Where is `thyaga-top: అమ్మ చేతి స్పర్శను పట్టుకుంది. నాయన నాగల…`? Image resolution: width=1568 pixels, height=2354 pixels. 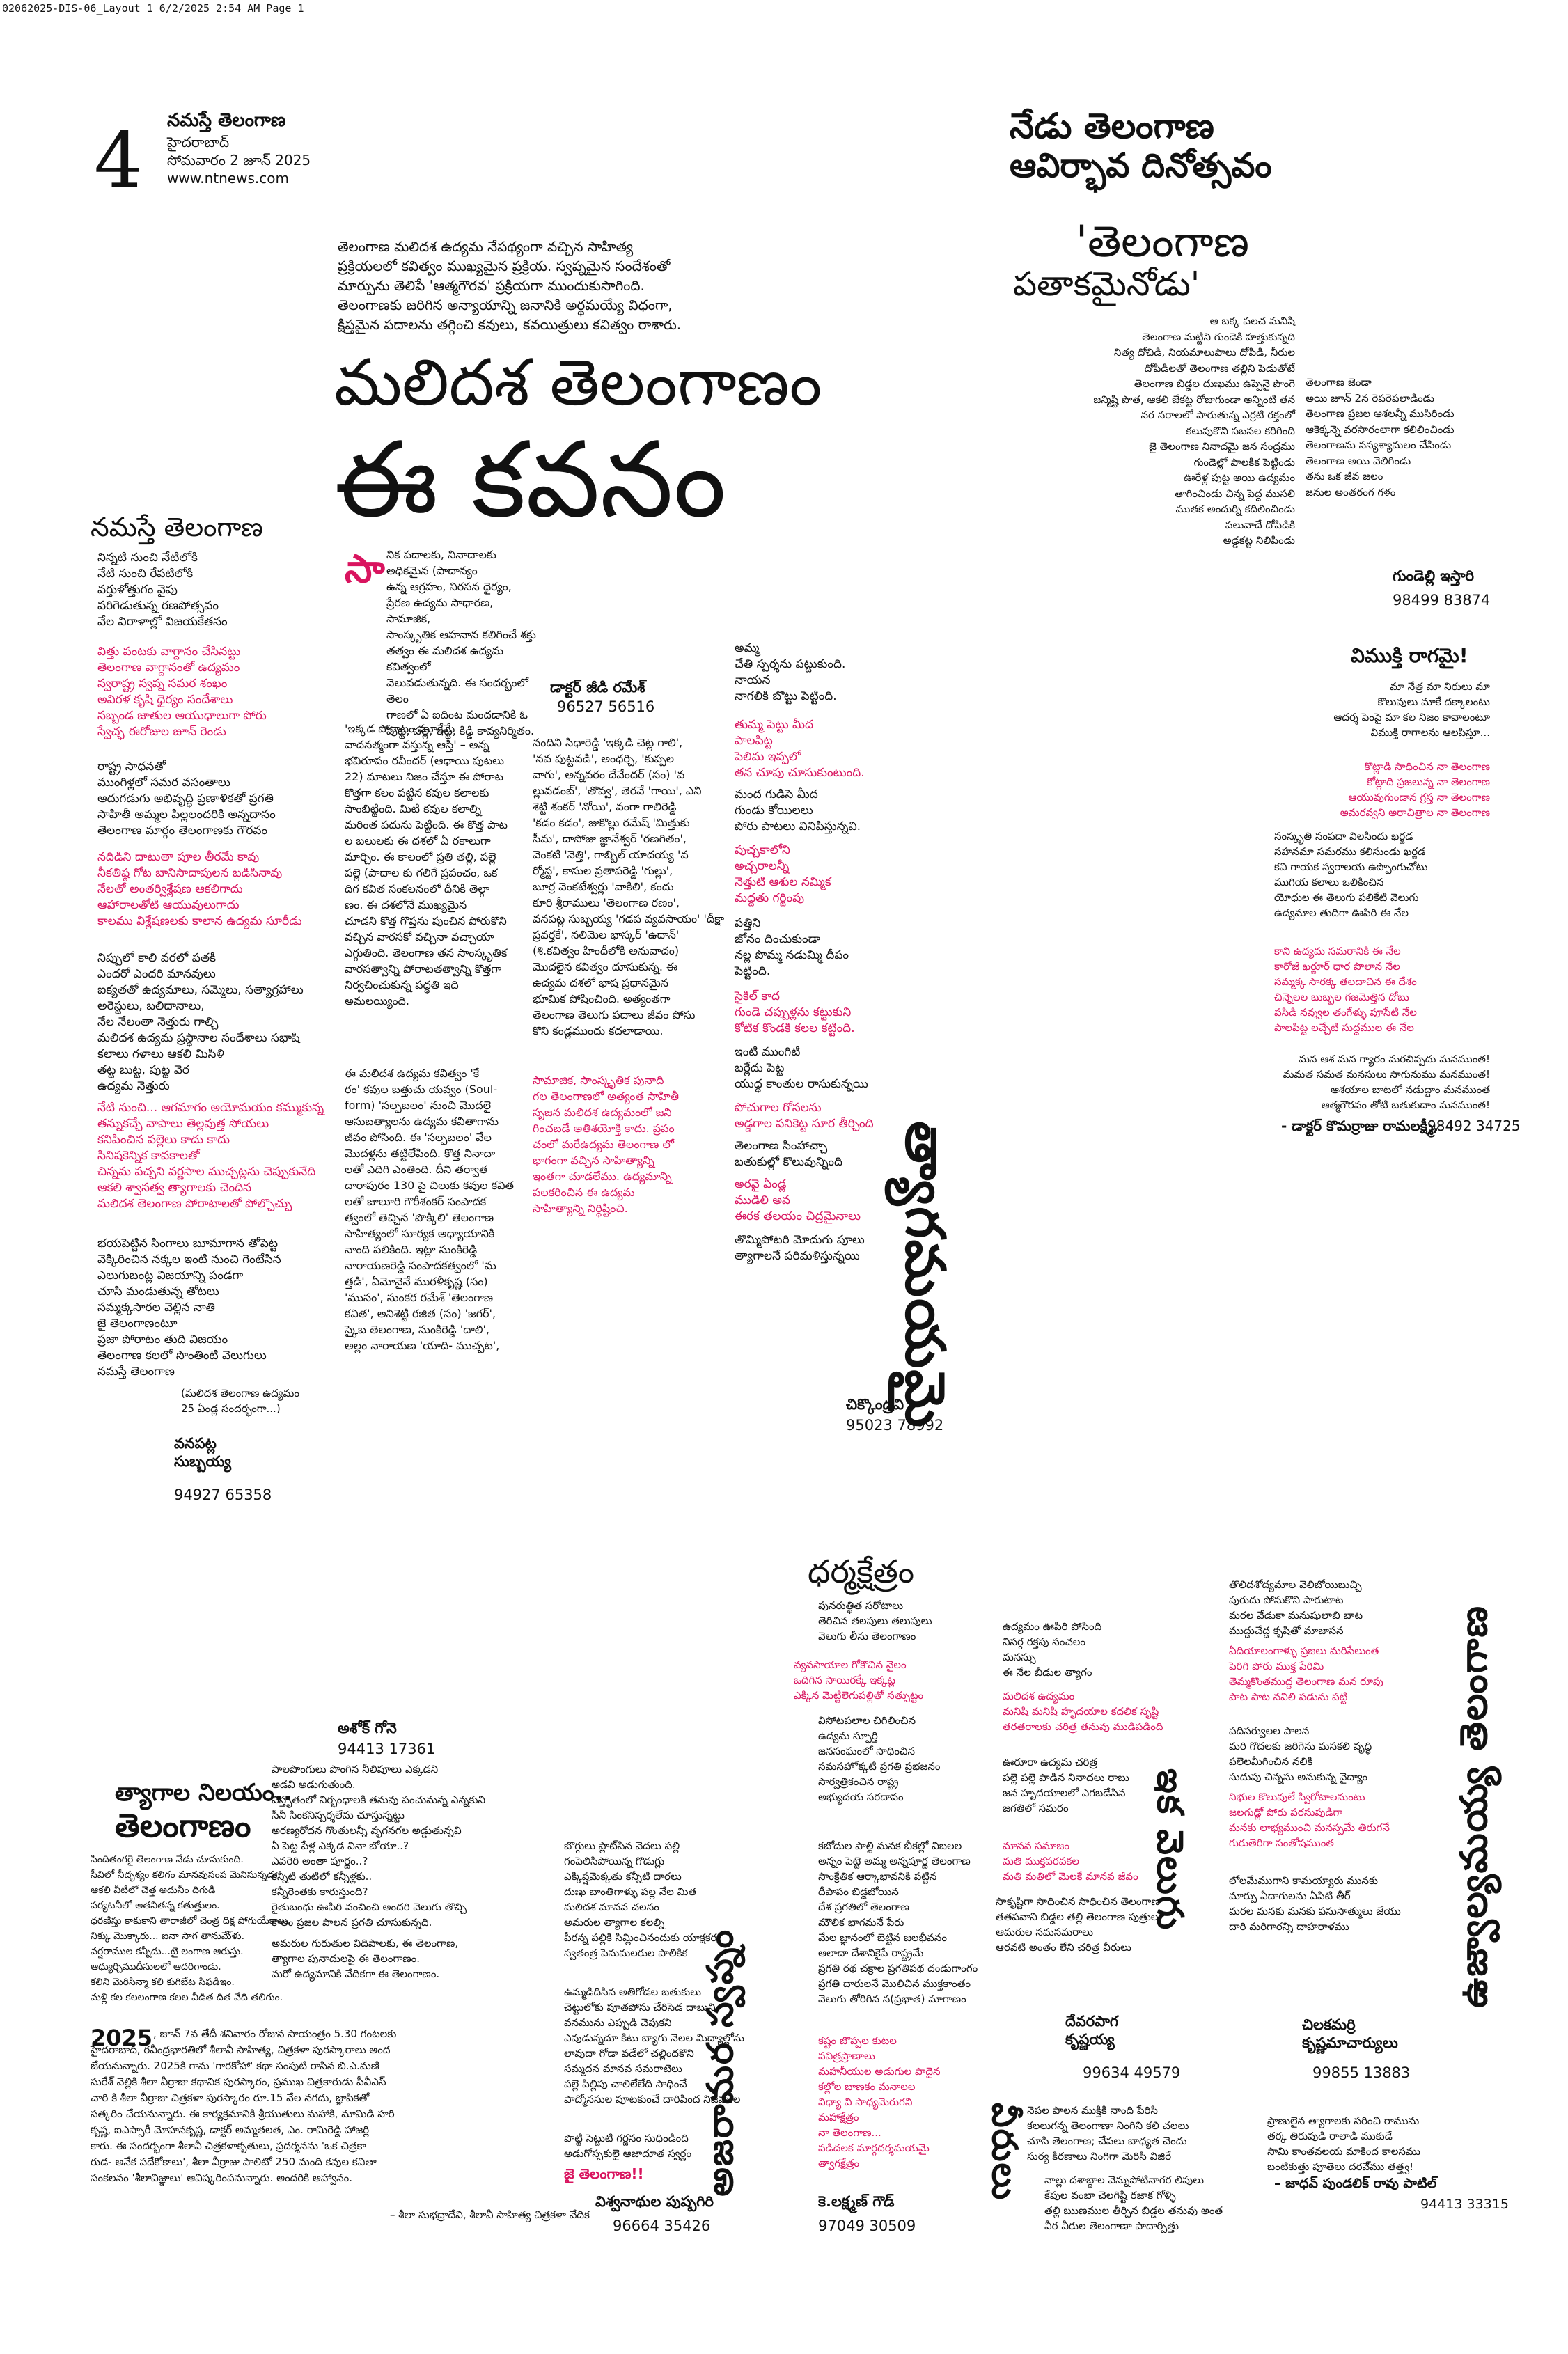 thyaga-top: అమ్మ చేతి స్పర్శను పట్టుకుంది. నాయన నాగల… is located at coordinates (790, 672).